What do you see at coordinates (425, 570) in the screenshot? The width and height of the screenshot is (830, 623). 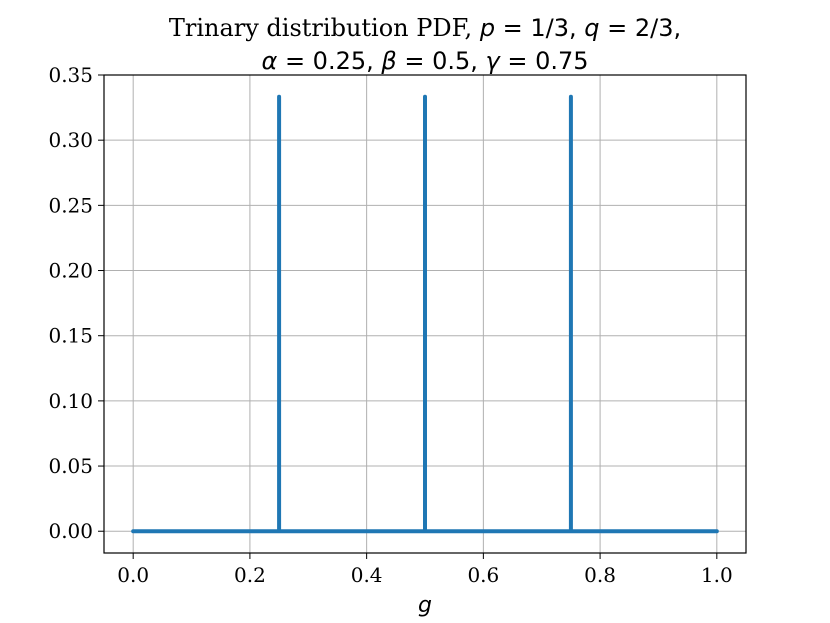 I see `x-axis-ticks: 0.0 0.2 0.4 0.6 0.8 1.0` at bounding box center [425, 570].